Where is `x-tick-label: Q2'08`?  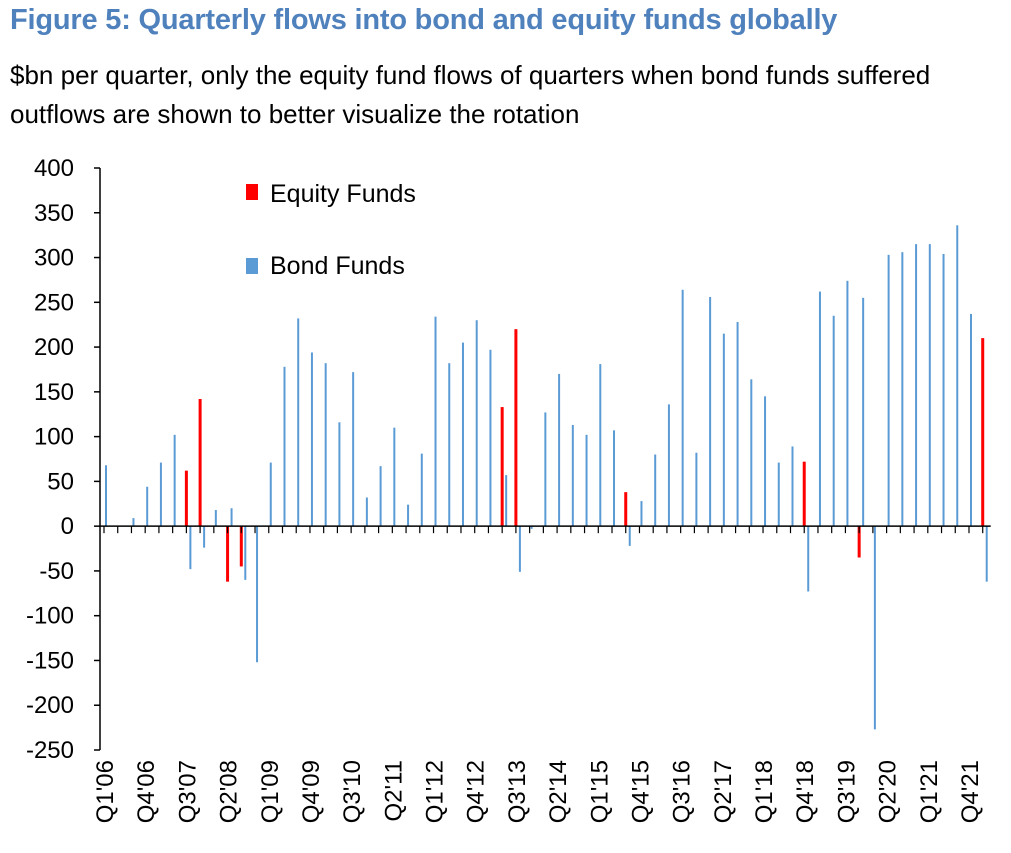 x-tick-label: Q2'08 is located at coordinates (229, 791).